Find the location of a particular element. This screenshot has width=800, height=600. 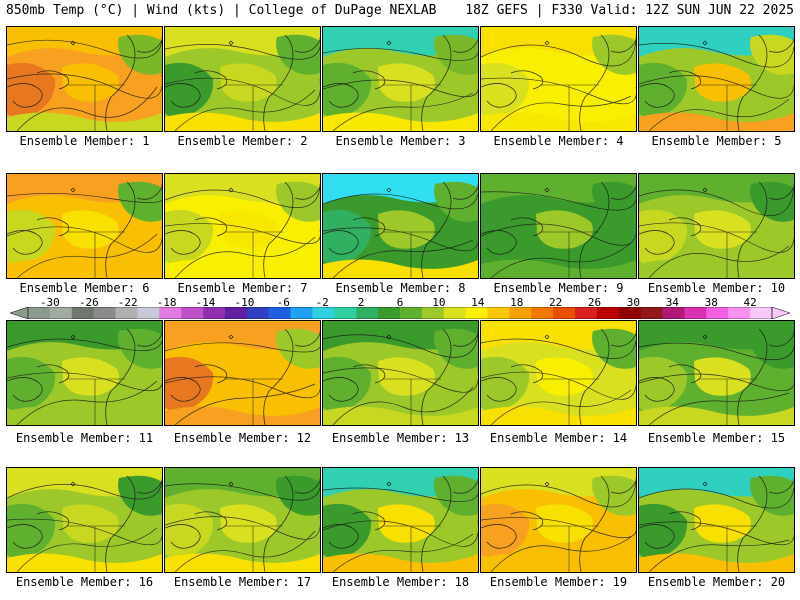

ensemble-member-11-label: Ensemble Member: 11 is located at coordinates (84, 438).